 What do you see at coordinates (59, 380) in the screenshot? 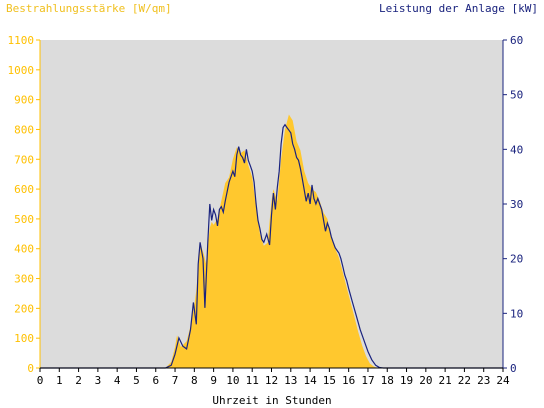
I see `x-tick-label: 1` at bounding box center [59, 380].